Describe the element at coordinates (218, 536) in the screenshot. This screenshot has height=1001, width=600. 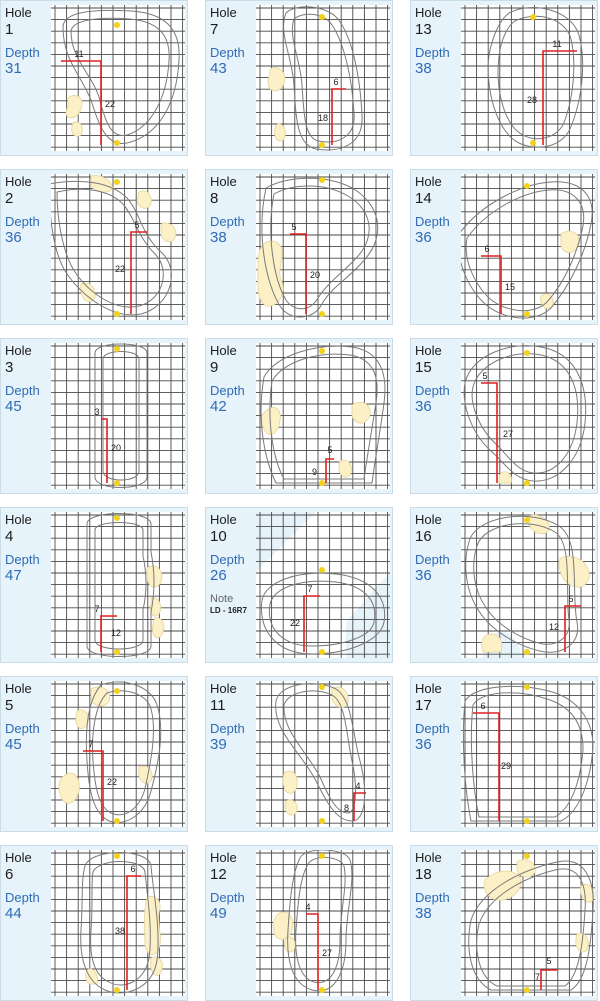
I see `hole-number: 10` at that location.